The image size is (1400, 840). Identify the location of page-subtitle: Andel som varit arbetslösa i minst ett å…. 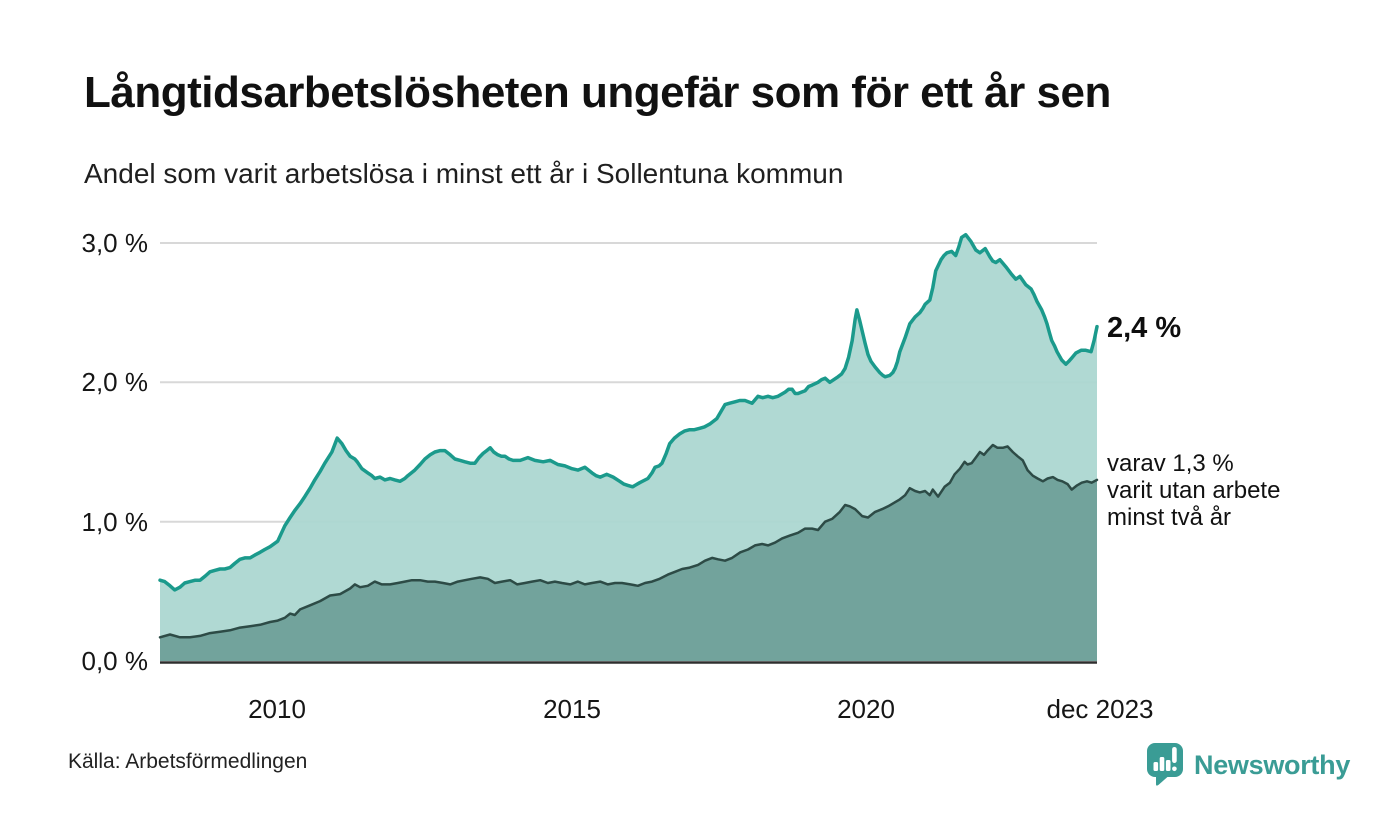
(464, 173).